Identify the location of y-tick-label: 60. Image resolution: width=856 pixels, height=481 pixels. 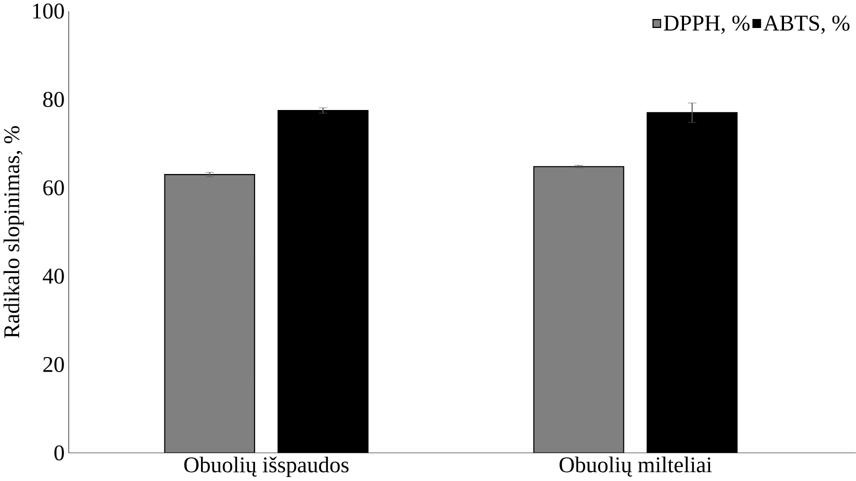
(53, 188).